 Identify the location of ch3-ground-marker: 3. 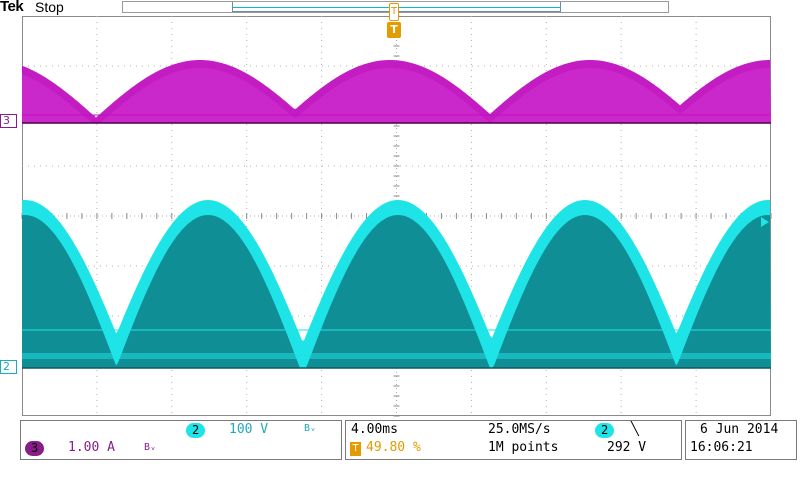
(8, 121).